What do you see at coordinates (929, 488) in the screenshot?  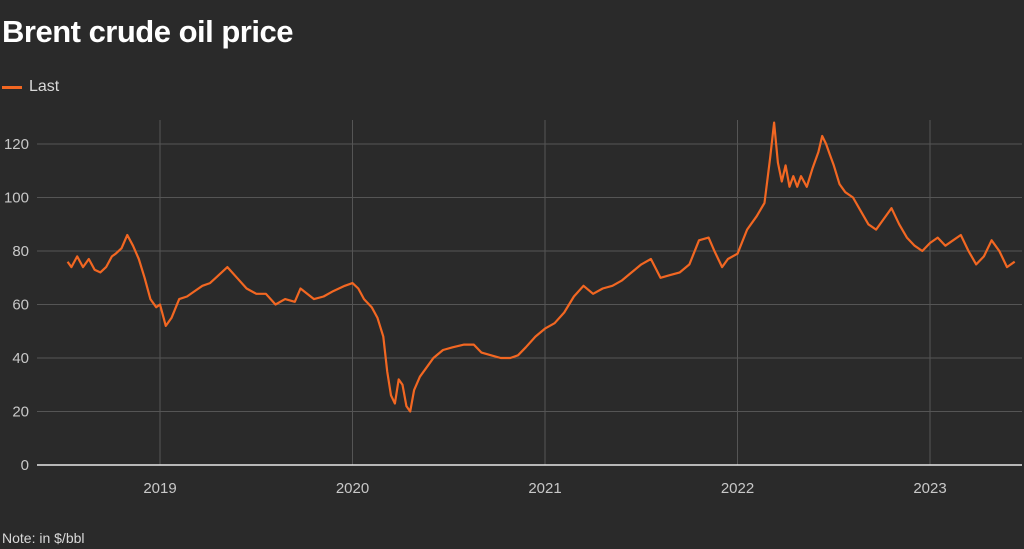 I see `x-tick-label: 2023` at bounding box center [929, 488].